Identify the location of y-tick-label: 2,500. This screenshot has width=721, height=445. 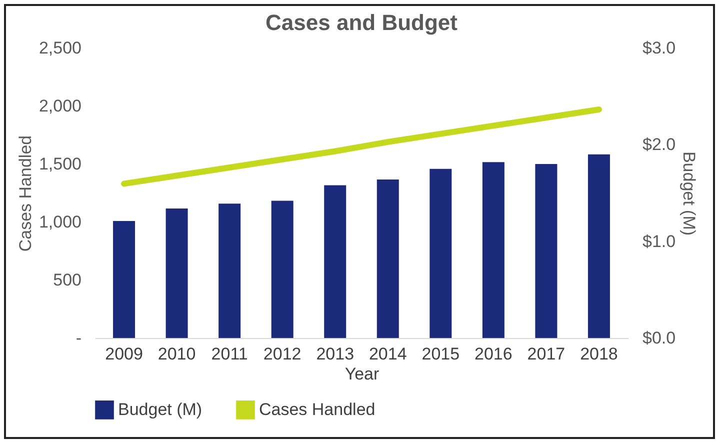
(60, 48).